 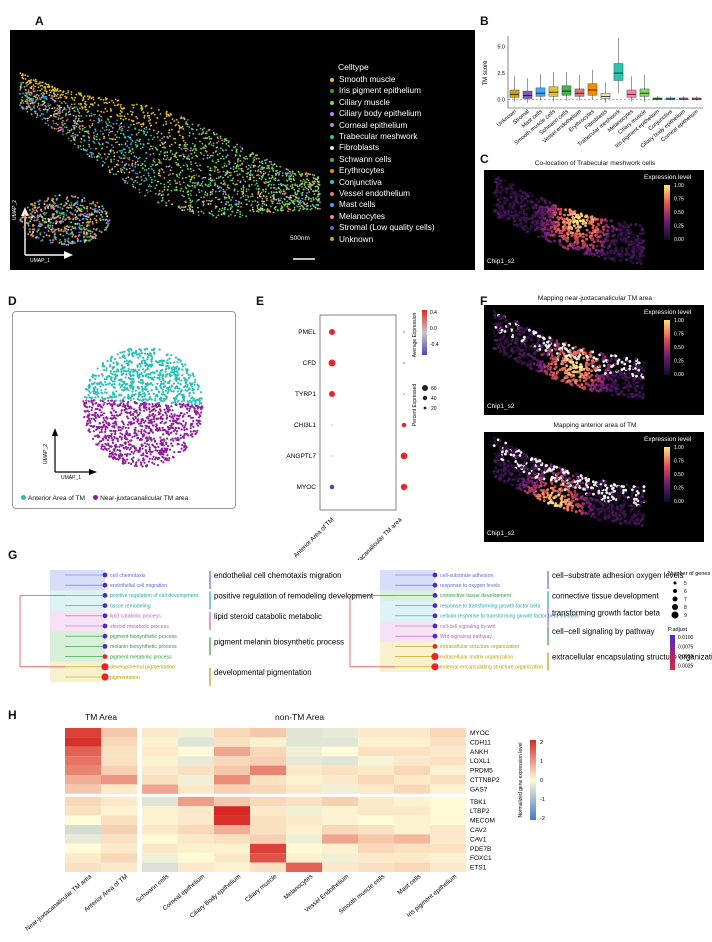 I want to click on b-box, so click(x=579, y=92).